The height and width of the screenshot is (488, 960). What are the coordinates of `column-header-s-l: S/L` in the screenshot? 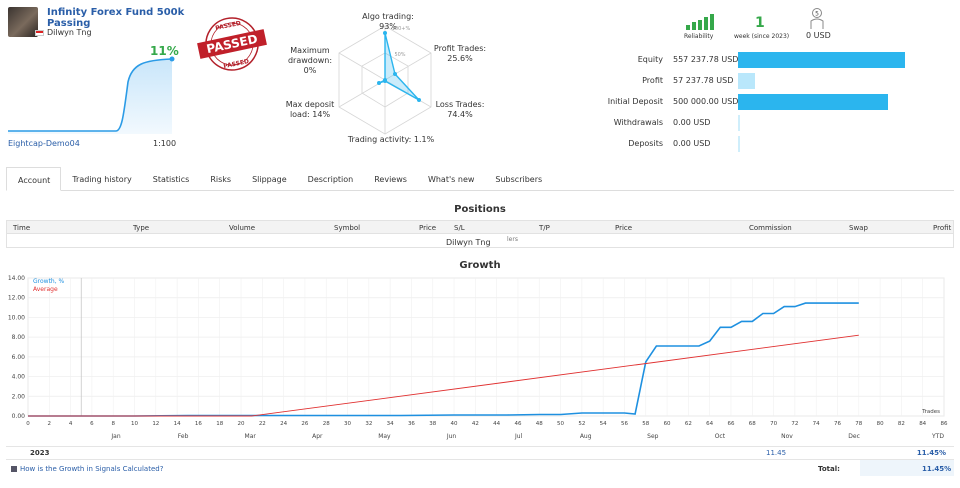 It's located at (459, 228).